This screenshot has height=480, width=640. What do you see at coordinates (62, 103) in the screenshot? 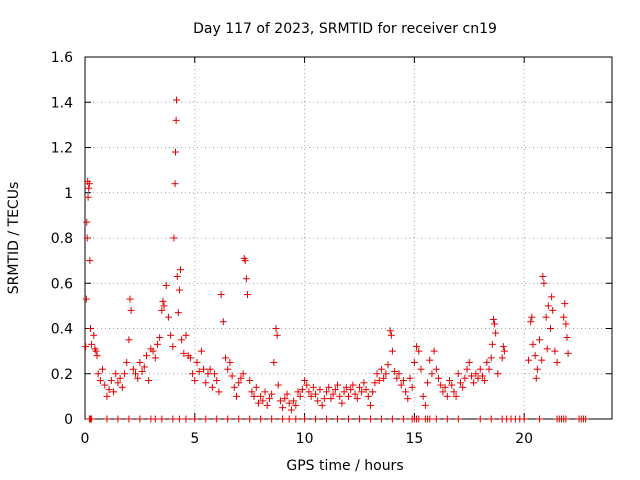
I see `y-tick-label: 1.4` at bounding box center [62, 103].